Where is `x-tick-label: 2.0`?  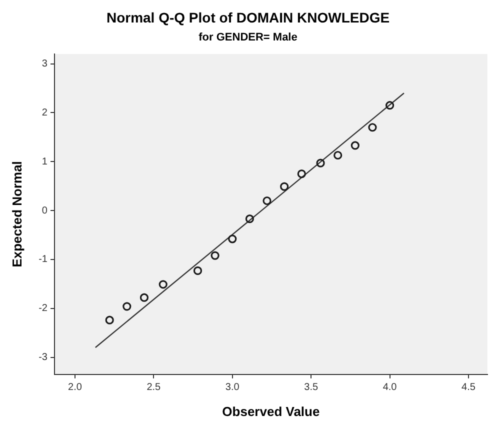 x-tick-label: 2.0 is located at coordinates (75, 388).